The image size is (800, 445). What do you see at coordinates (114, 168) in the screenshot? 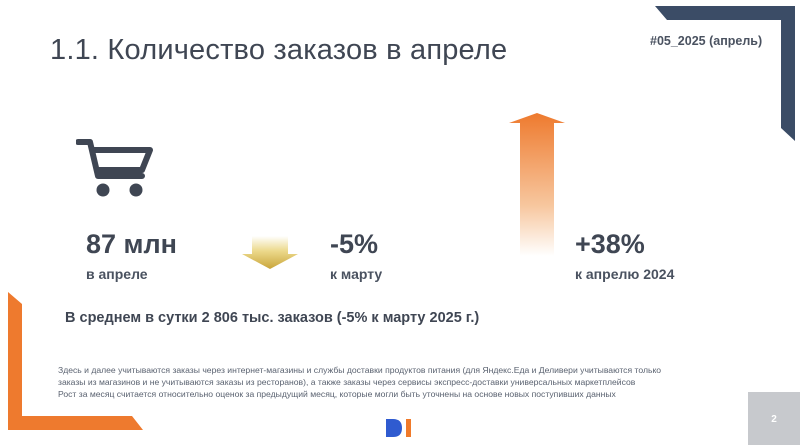
I see `shopping-cart-icon` at bounding box center [114, 168].